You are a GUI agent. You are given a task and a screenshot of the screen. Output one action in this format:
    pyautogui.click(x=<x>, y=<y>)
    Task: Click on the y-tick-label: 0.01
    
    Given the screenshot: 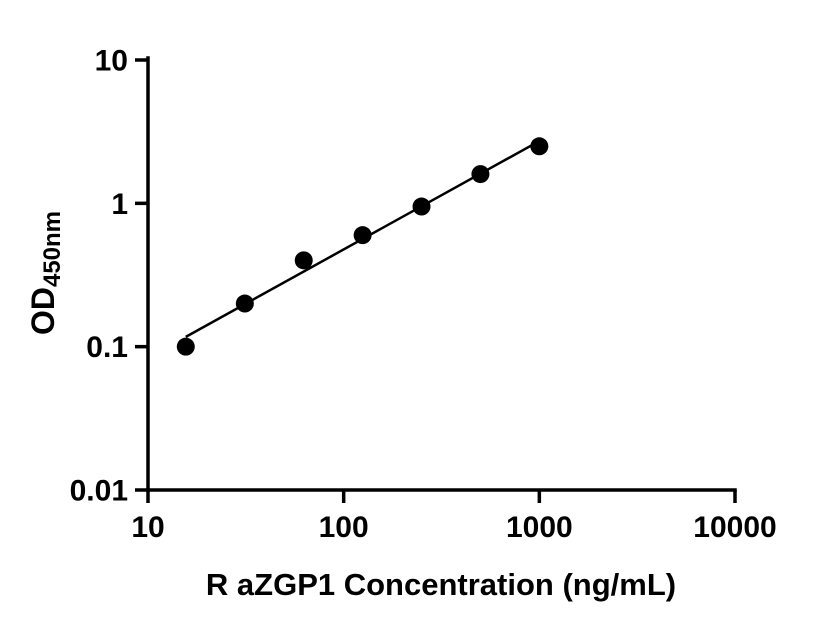 What is the action you would take?
    pyautogui.click(x=99, y=491)
    